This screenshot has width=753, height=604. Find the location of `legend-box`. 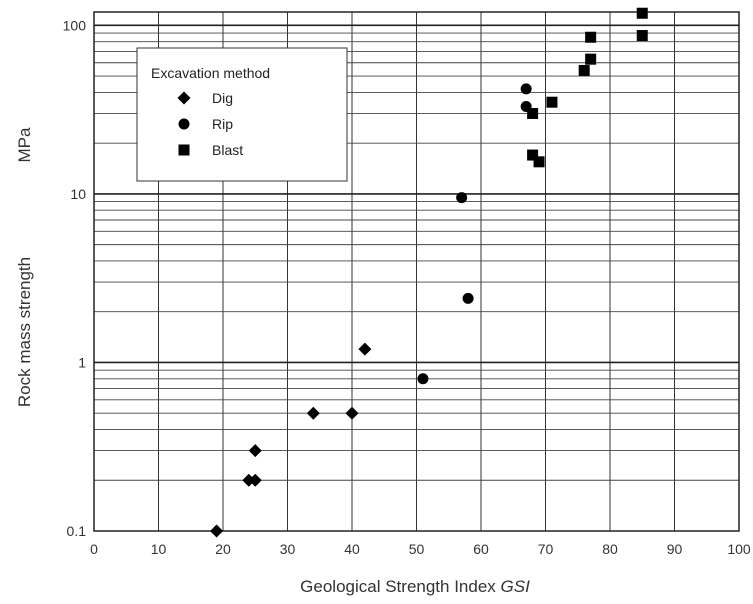

legend-box is located at coordinates (242, 114).